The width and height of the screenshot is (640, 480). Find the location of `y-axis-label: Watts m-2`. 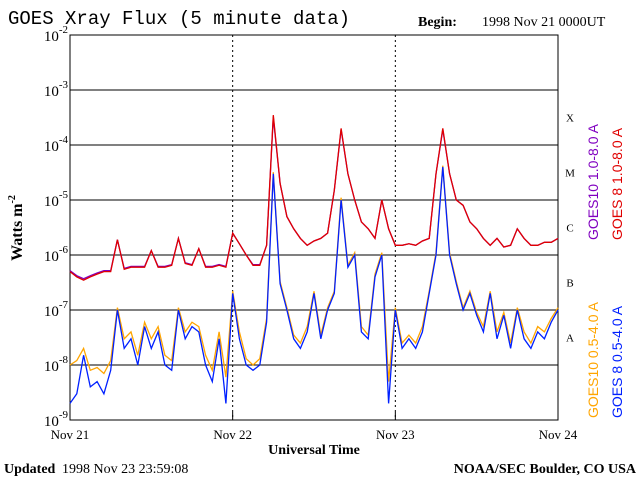

y-axis-label: Watts m-2 is located at coordinates (16, 228).